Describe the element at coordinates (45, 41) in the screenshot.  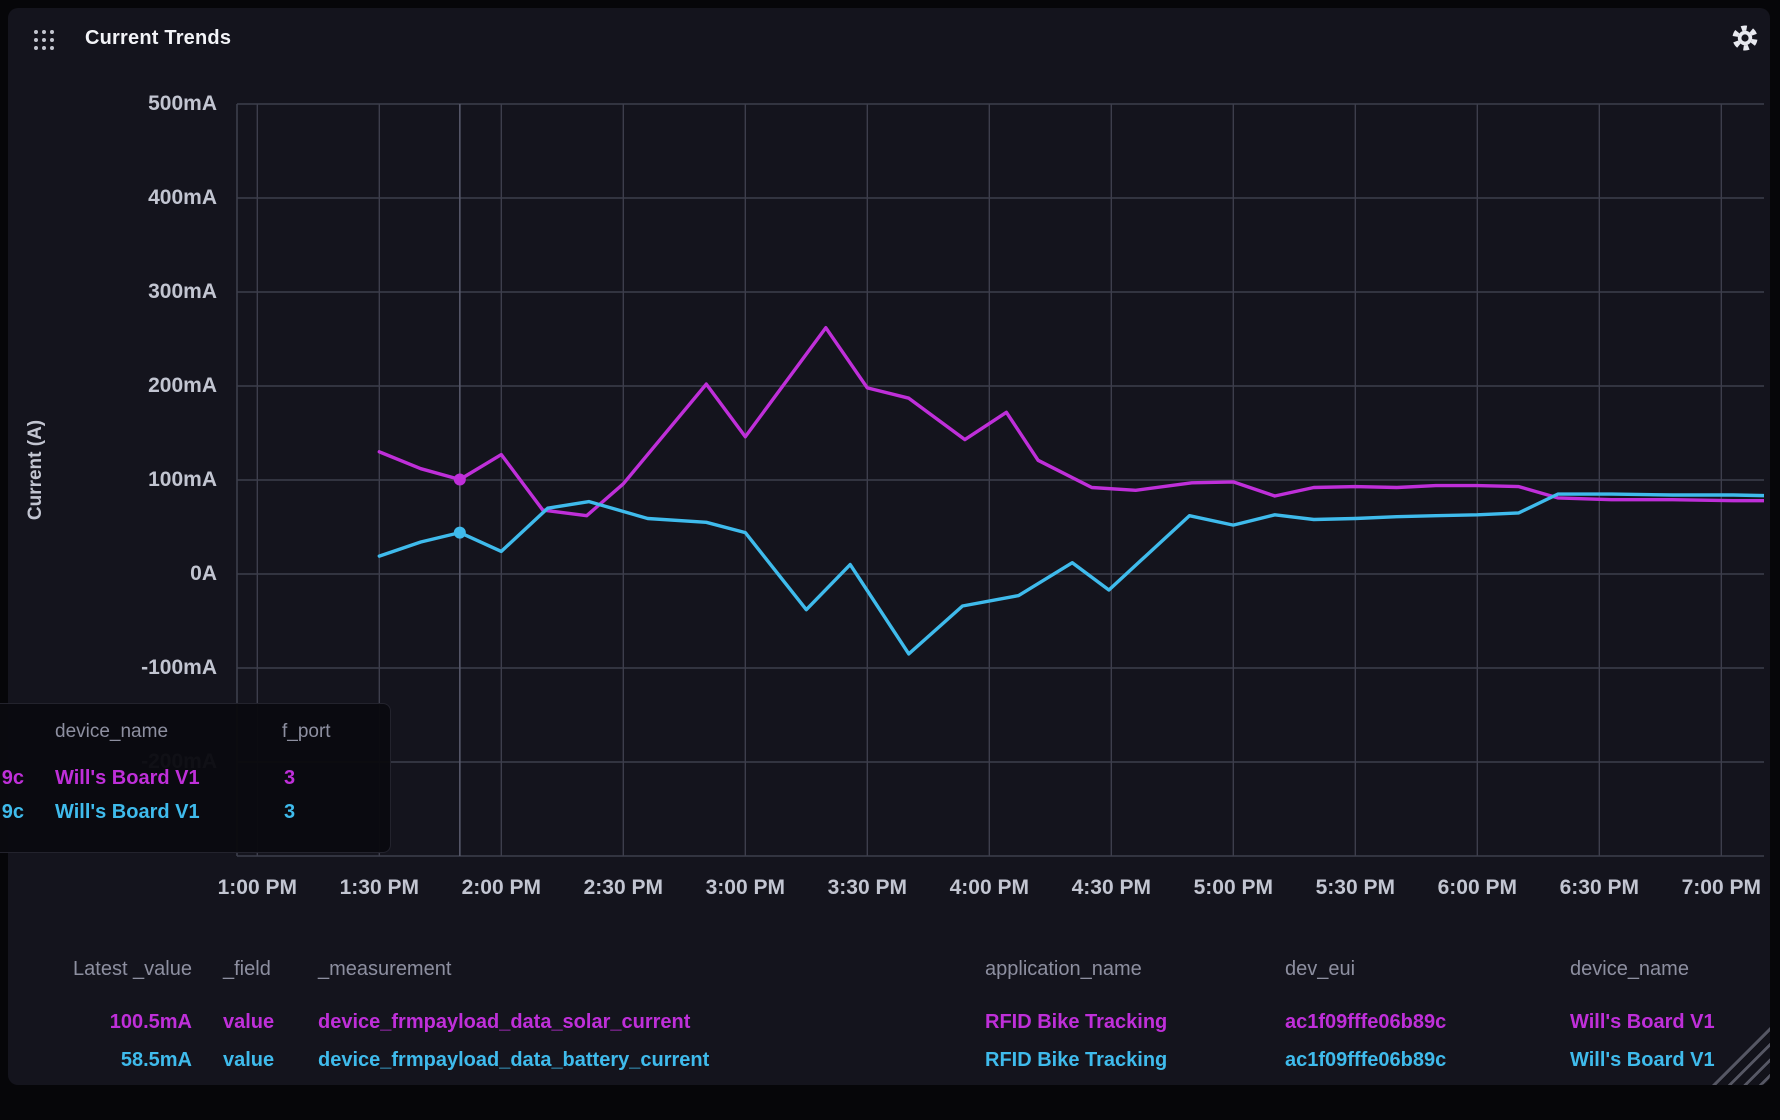
I see `drag-handle-icon` at that location.